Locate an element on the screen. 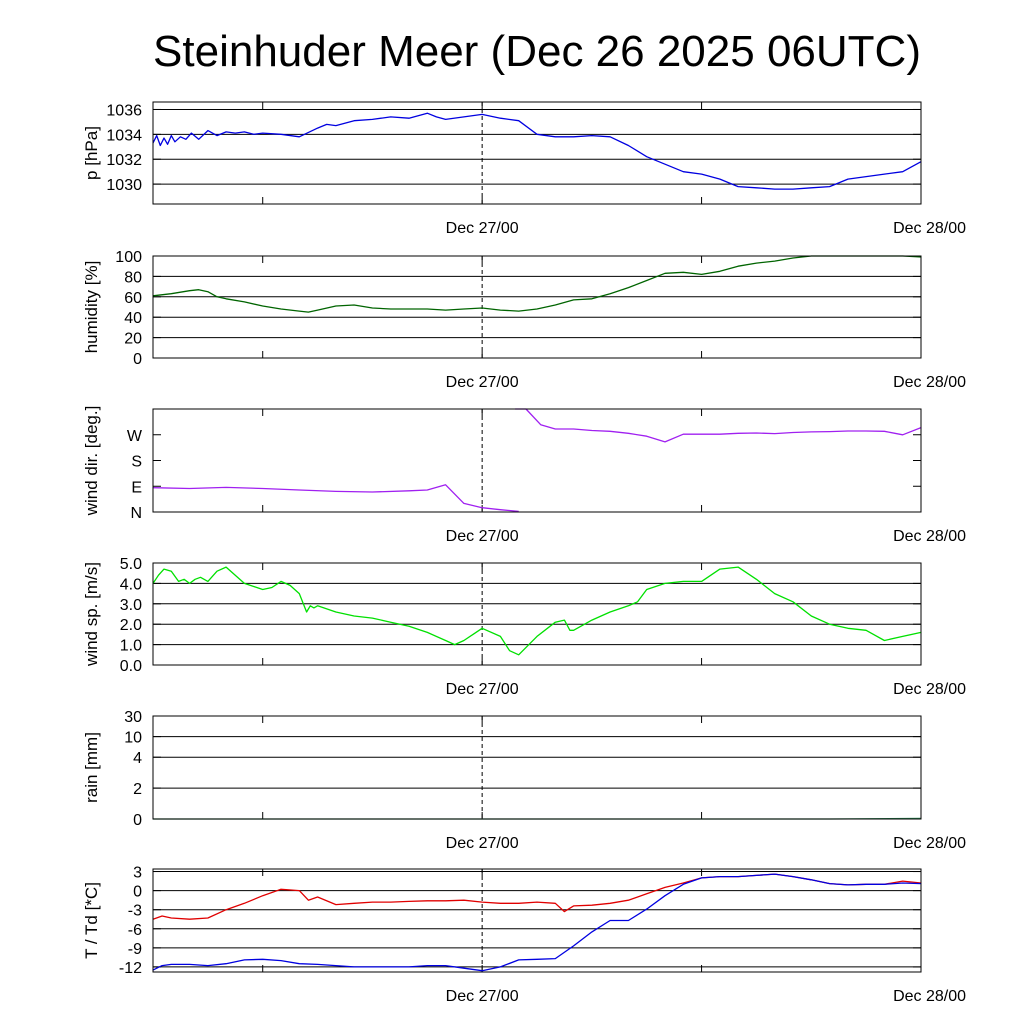 This screenshot has height=1024, width=1024. y-tick-label: W is located at coordinates (135, 436).